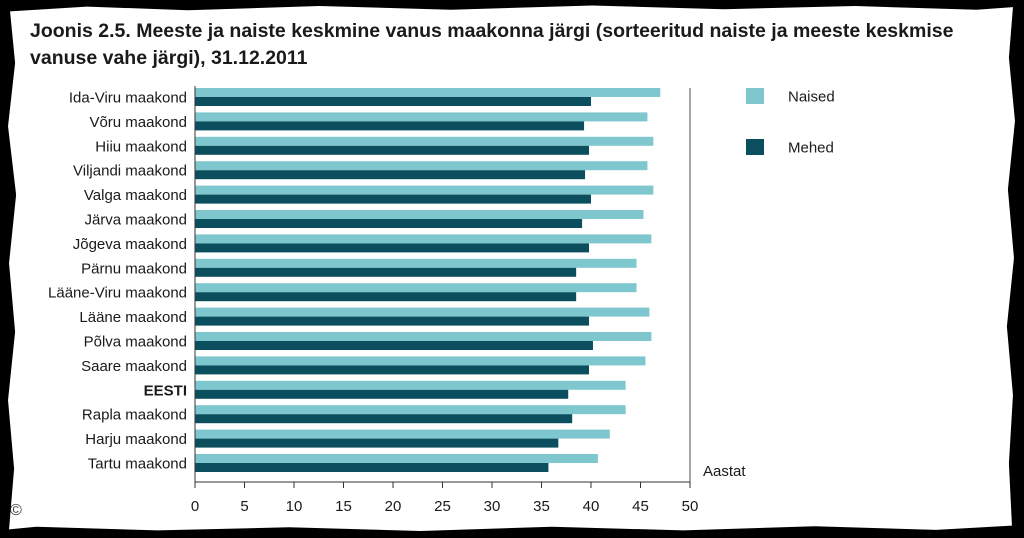 The width and height of the screenshot is (1024, 538). What do you see at coordinates (134, 268) in the screenshot?
I see `category-label: Pärnu maakond` at bounding box center [134, 268].